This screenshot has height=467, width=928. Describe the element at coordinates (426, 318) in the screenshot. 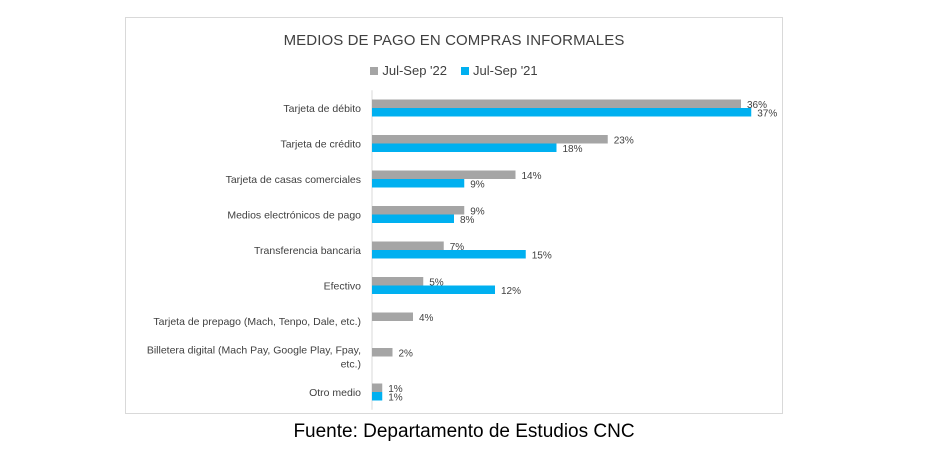

I see `data-label: 4%` at that location.